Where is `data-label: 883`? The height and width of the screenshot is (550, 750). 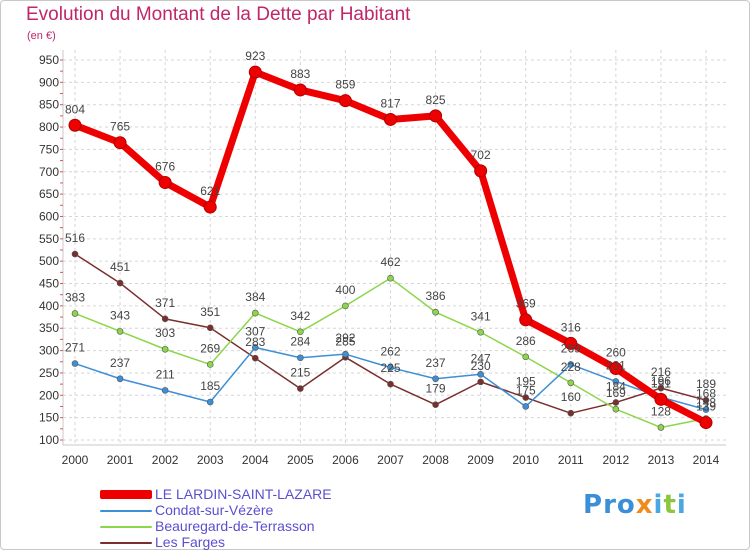 data-label: 883 is located at coordinates (300, 74).